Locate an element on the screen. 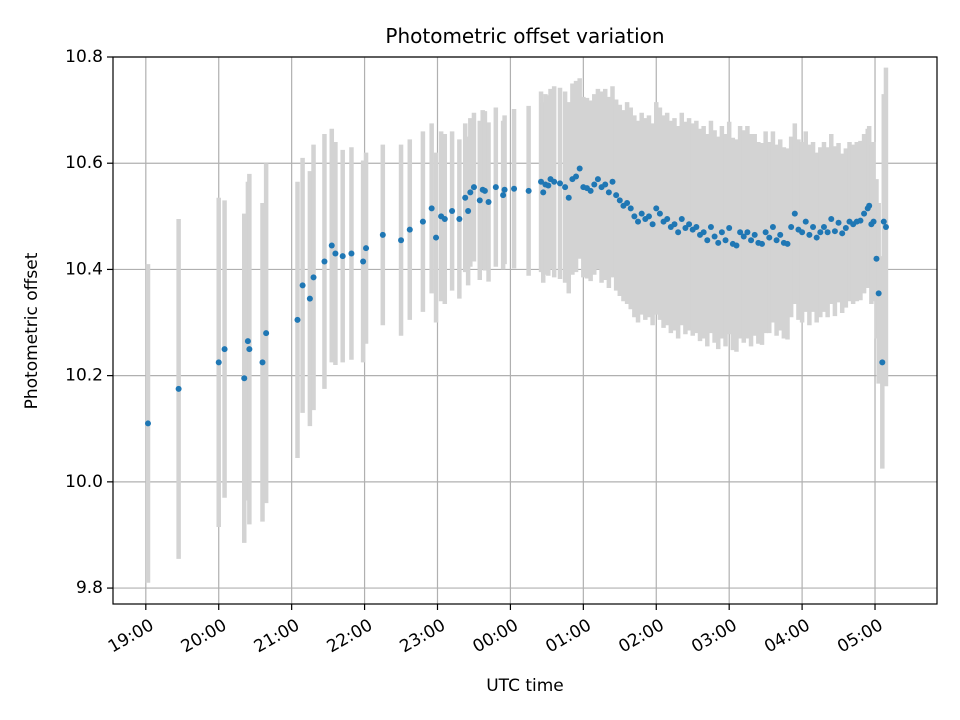  y-tick-label: 10.0 is located at coordinates (84, 482).